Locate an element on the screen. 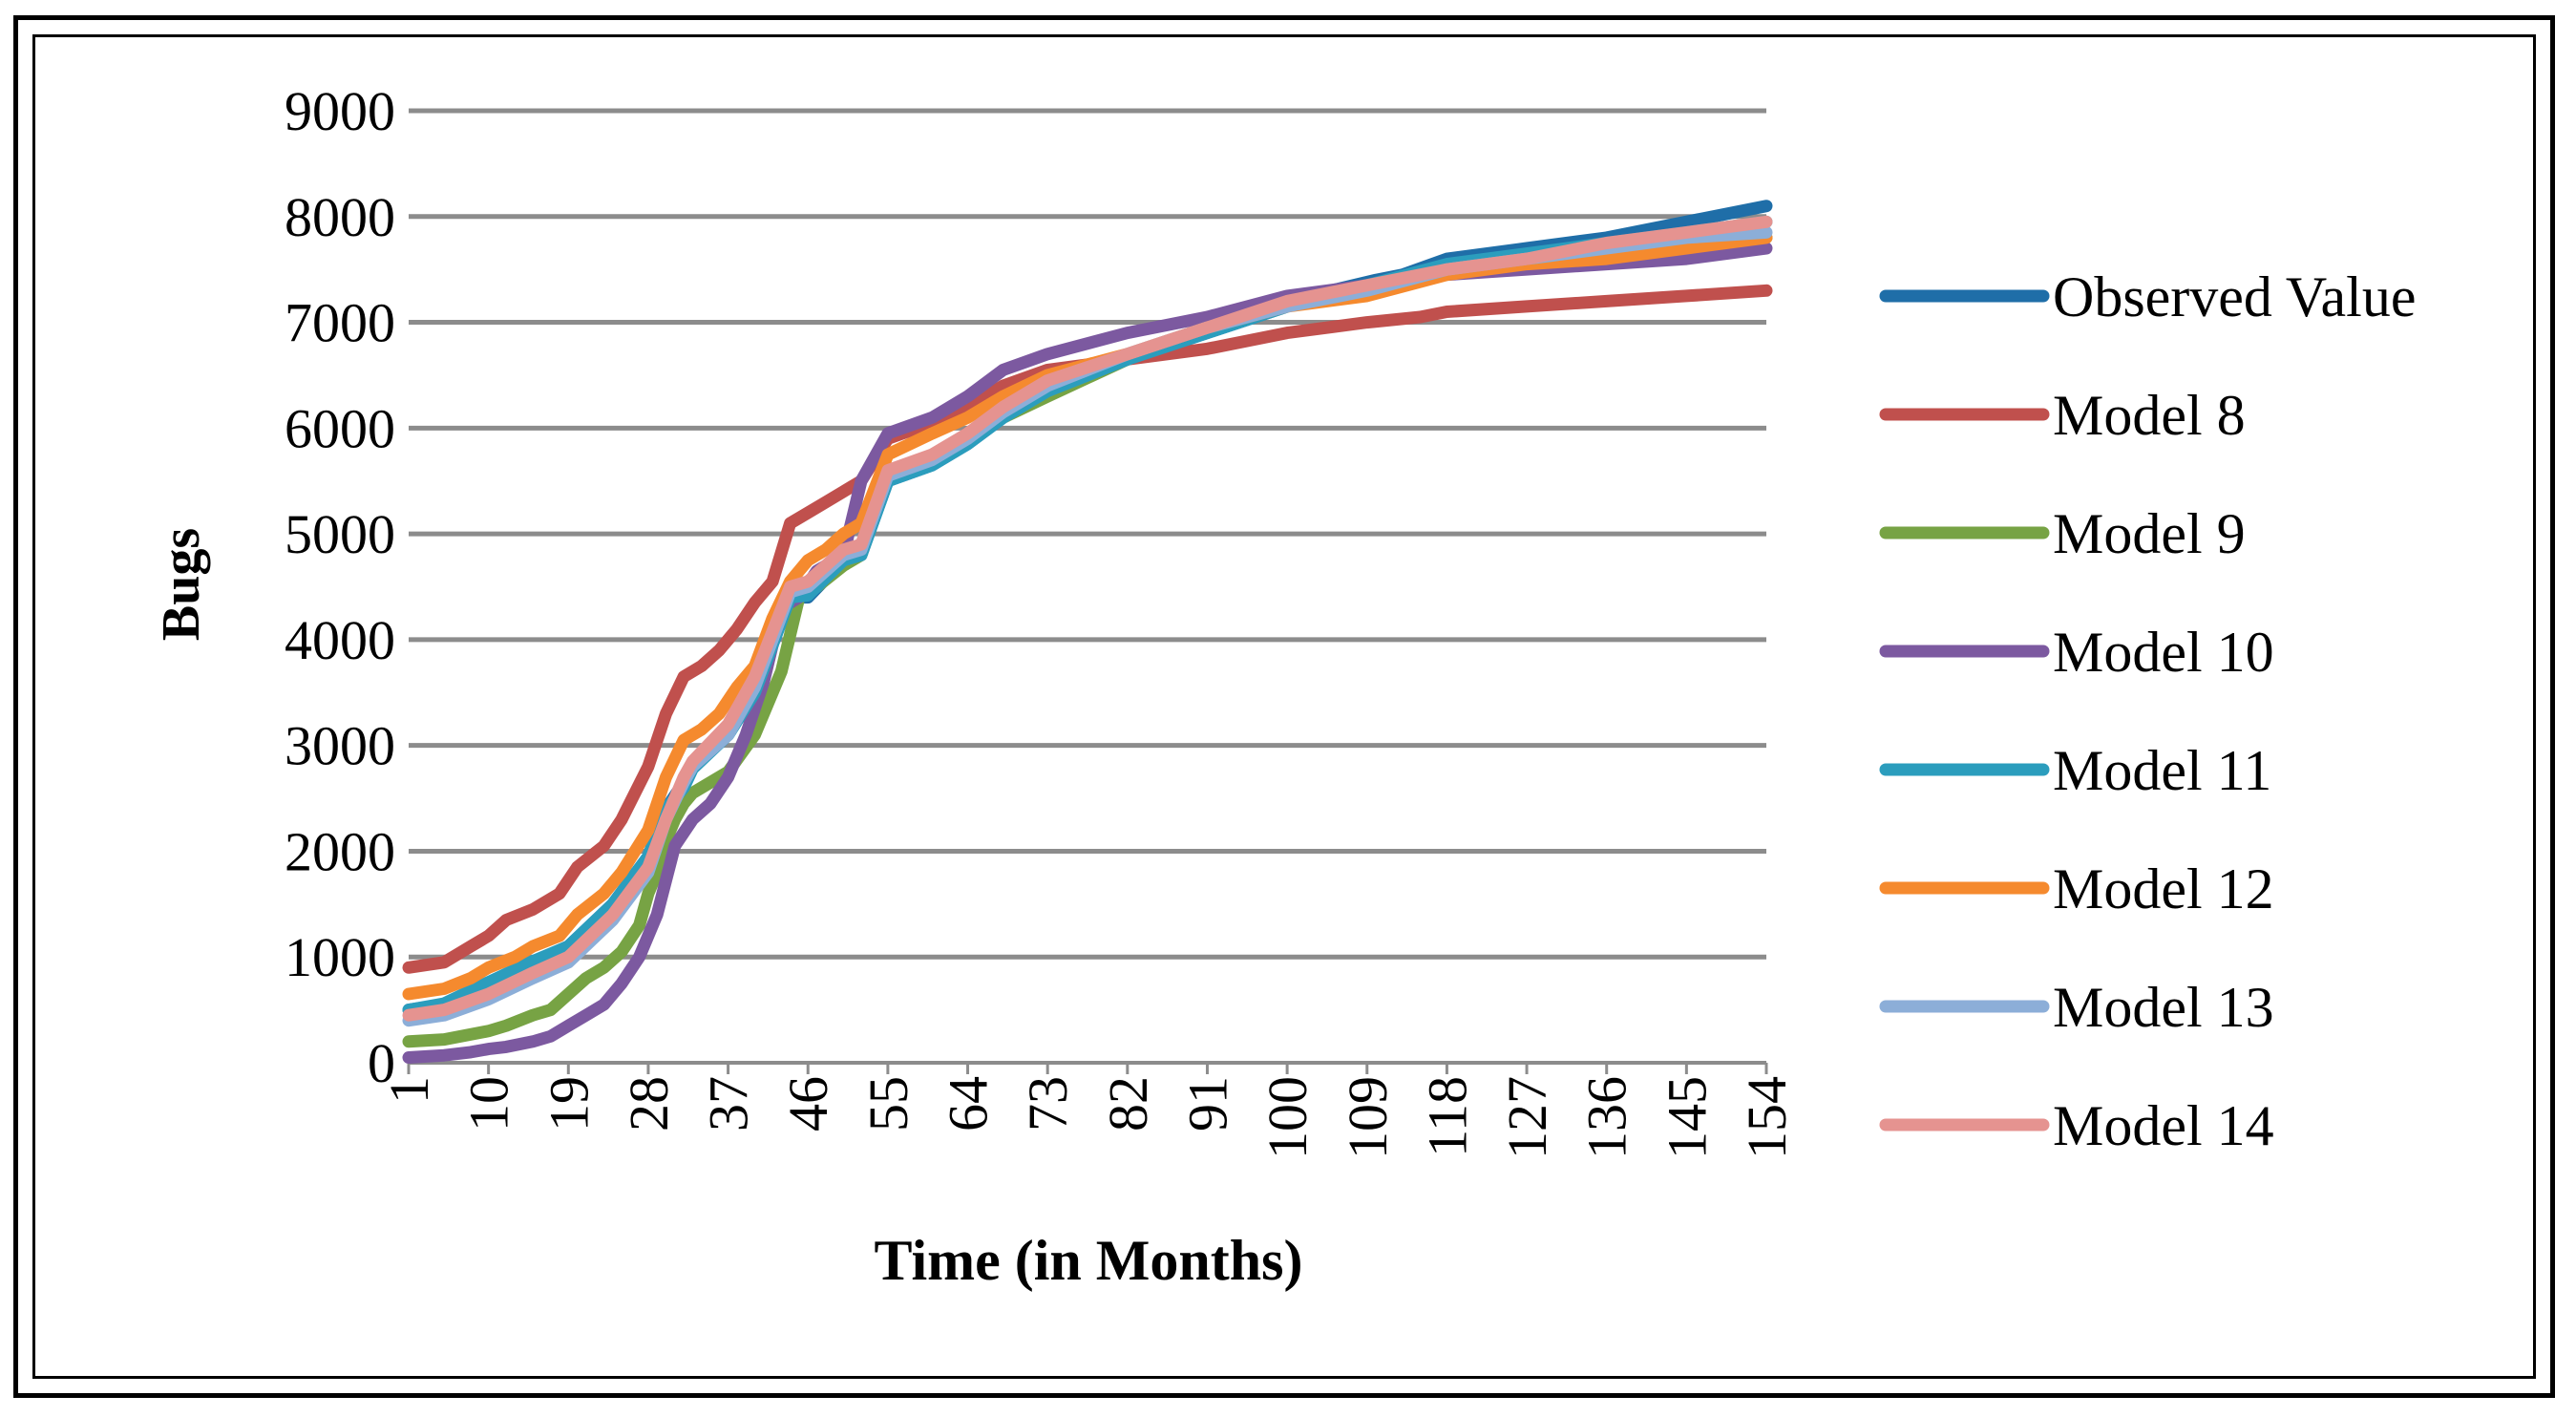  x-tick-label-154: 154 is located at coordinates (1767, 1117).